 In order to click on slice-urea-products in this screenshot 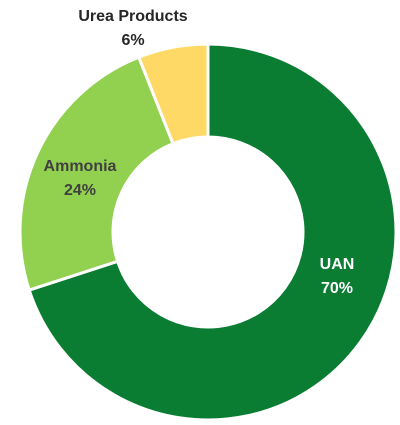, I will do `click(173, 94)`.